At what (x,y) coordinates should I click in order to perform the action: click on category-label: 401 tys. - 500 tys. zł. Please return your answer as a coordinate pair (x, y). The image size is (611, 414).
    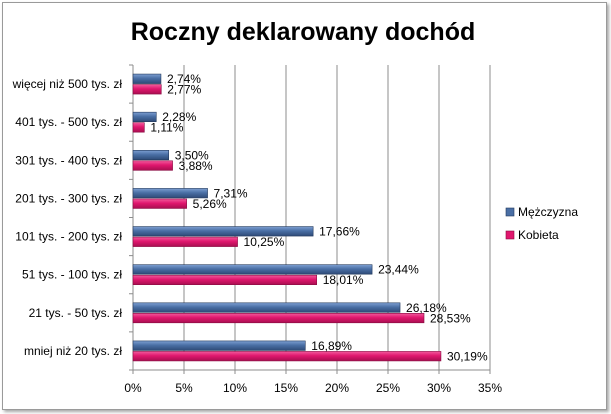
    Looking at the image, I should click on (68, 122).